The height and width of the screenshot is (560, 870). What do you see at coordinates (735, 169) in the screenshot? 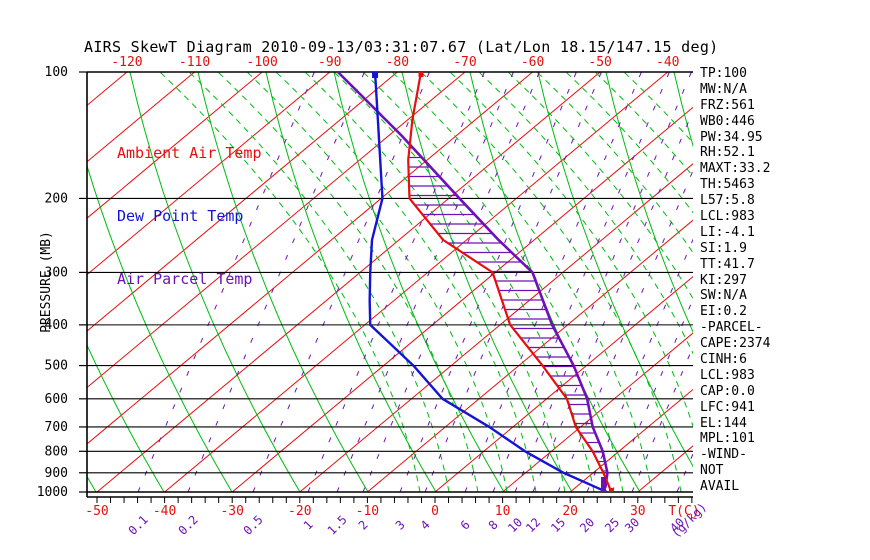
I see `panel-line: MAXT:33.2` at bounding box center [735, 169].